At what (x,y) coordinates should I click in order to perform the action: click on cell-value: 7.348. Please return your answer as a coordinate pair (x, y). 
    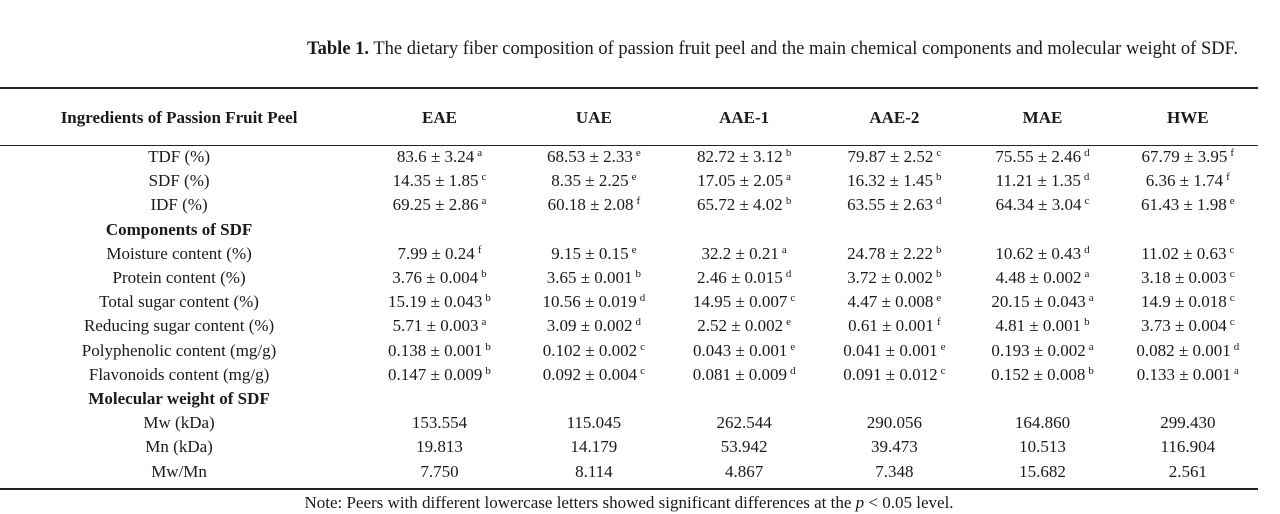
    Looking at the image, I should click on (894, 471).